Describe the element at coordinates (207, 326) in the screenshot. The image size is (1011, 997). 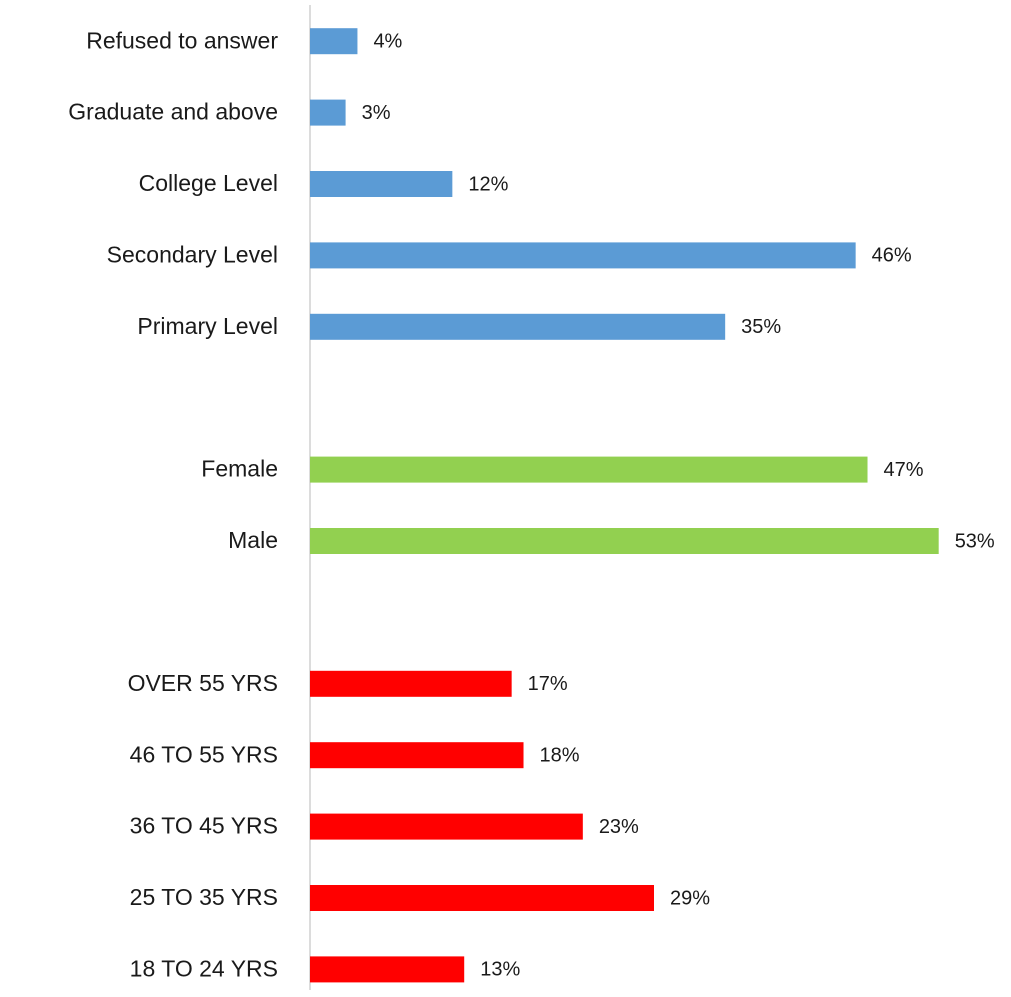
I see `category-label: Primary Level` at that location.